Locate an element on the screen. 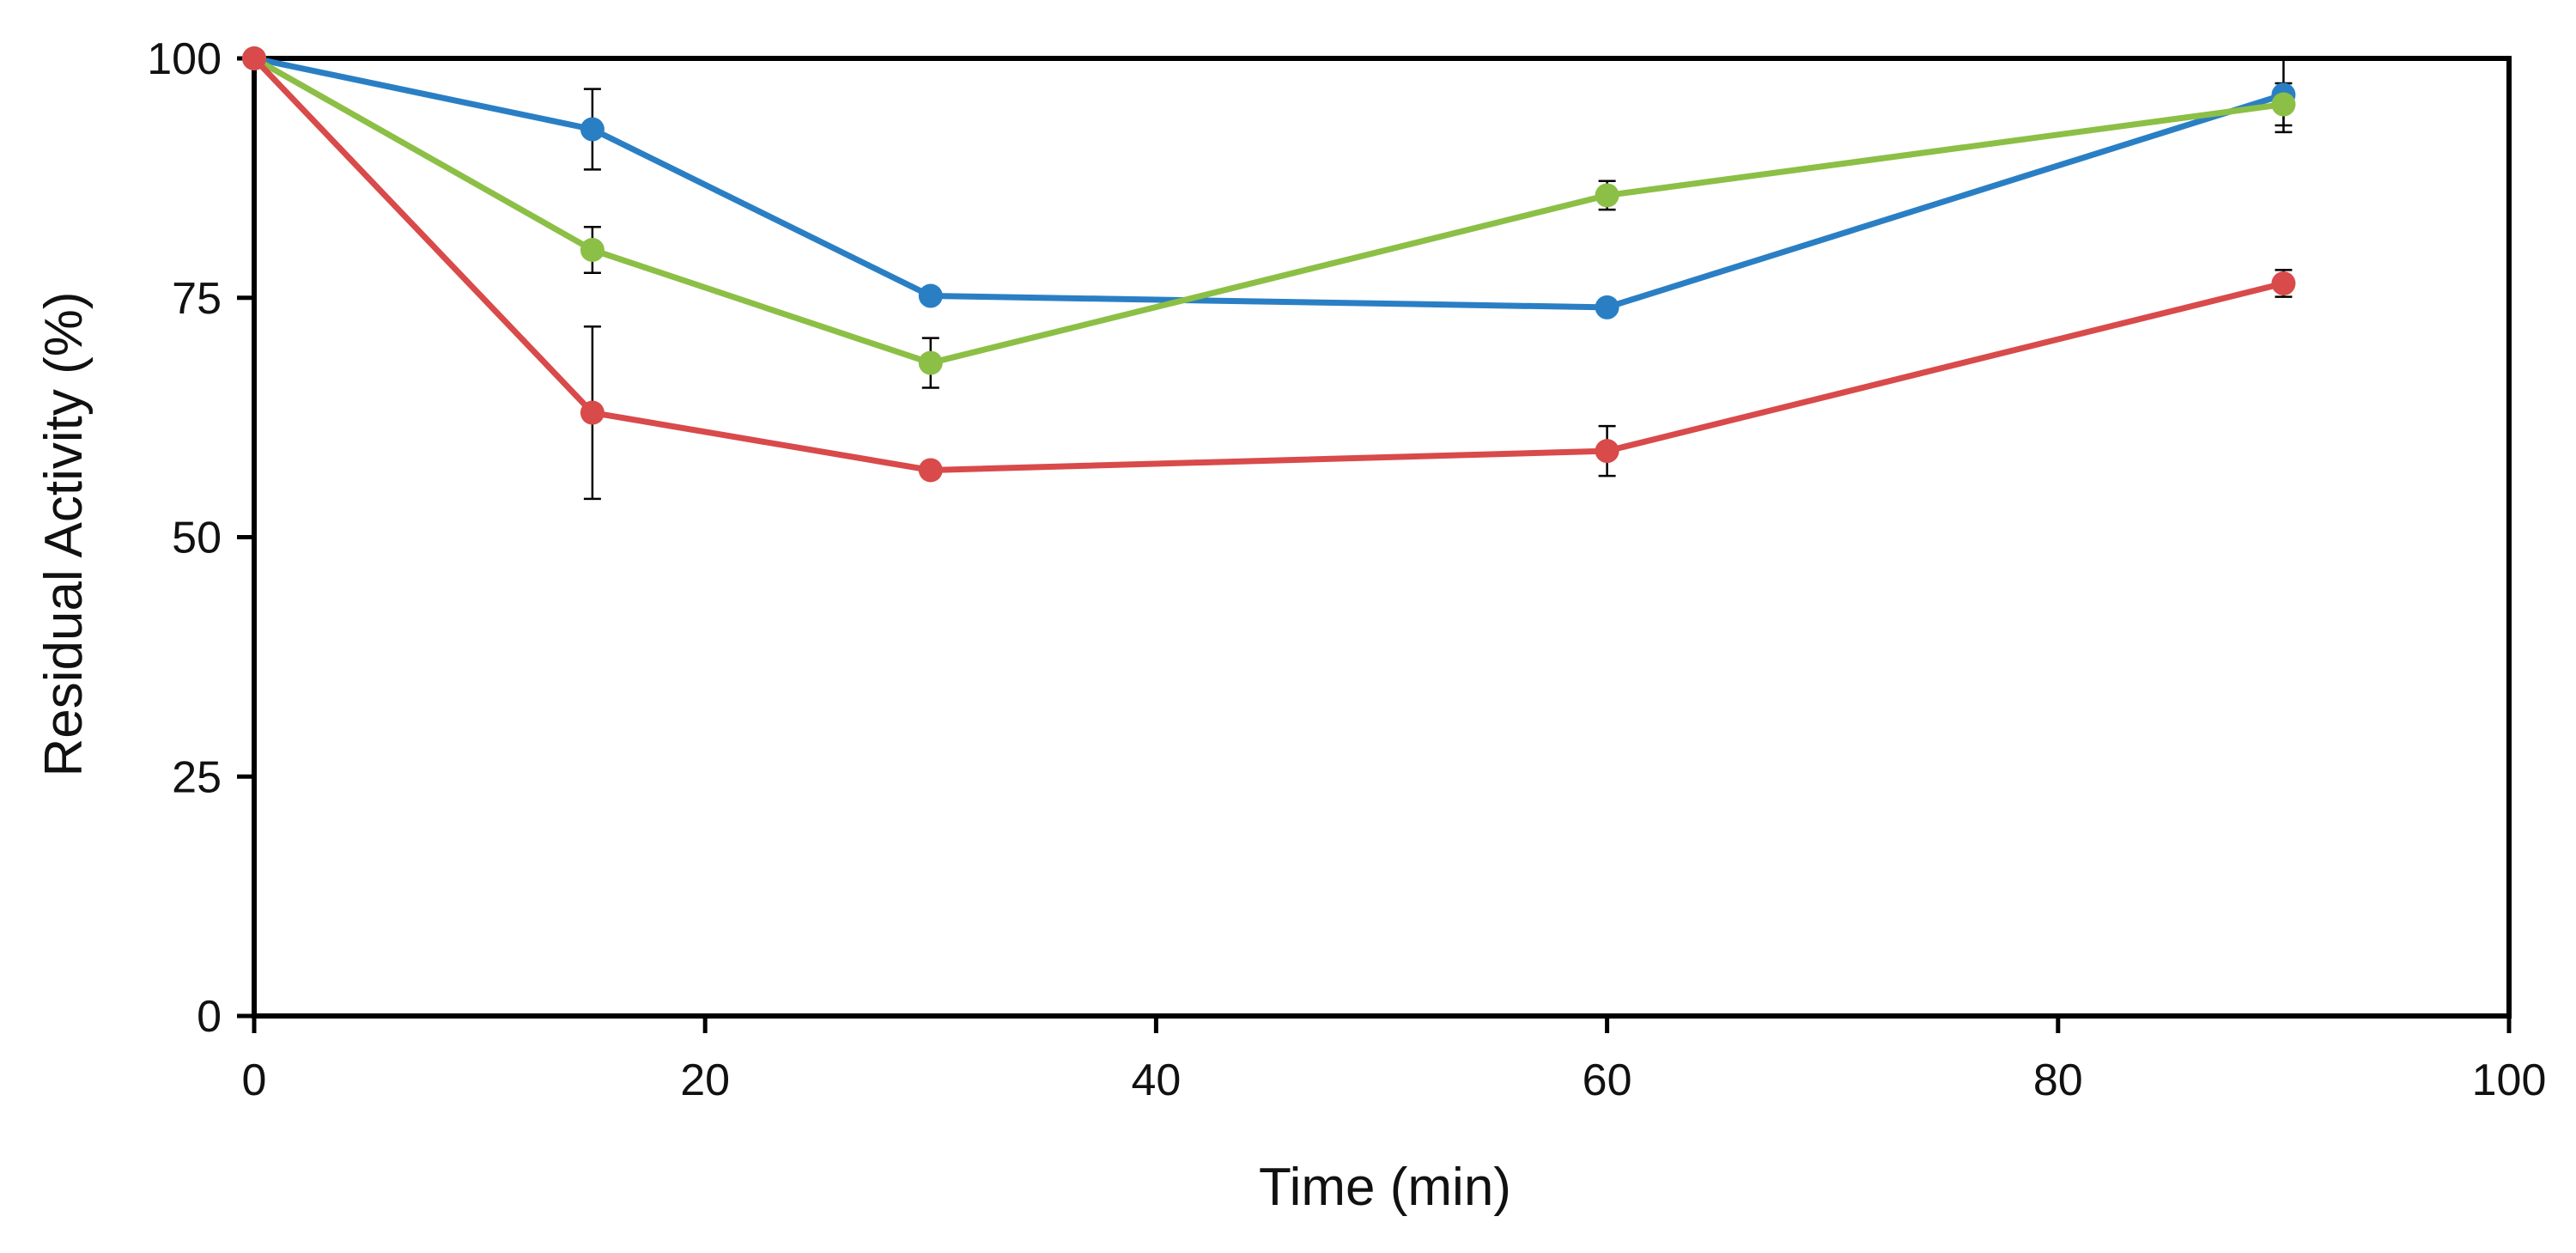 The image size is (2576, 1253). x-tick-label: 100 is located at coordinates (2509, 1080).